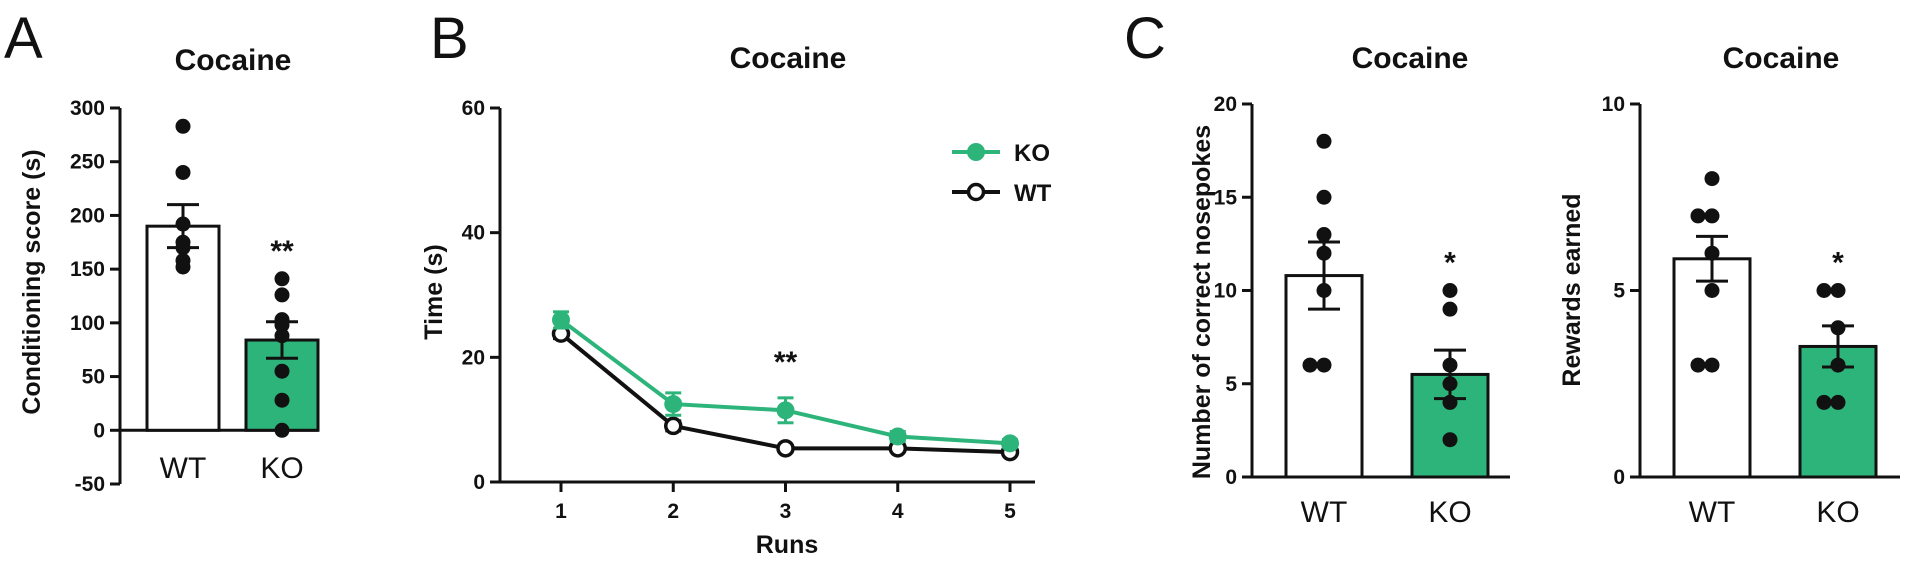  What do you see at coordinates (1619, 477) in the screenshot?
I see `chart3-y-tick-label: 0` at bounding box center [1619, 477].